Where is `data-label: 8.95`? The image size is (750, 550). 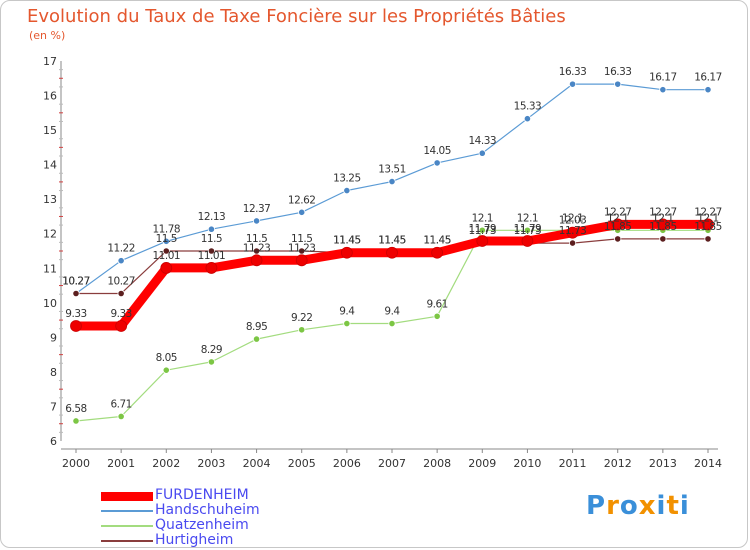 data-label: 8.95 is located at coordinates (256, 327).